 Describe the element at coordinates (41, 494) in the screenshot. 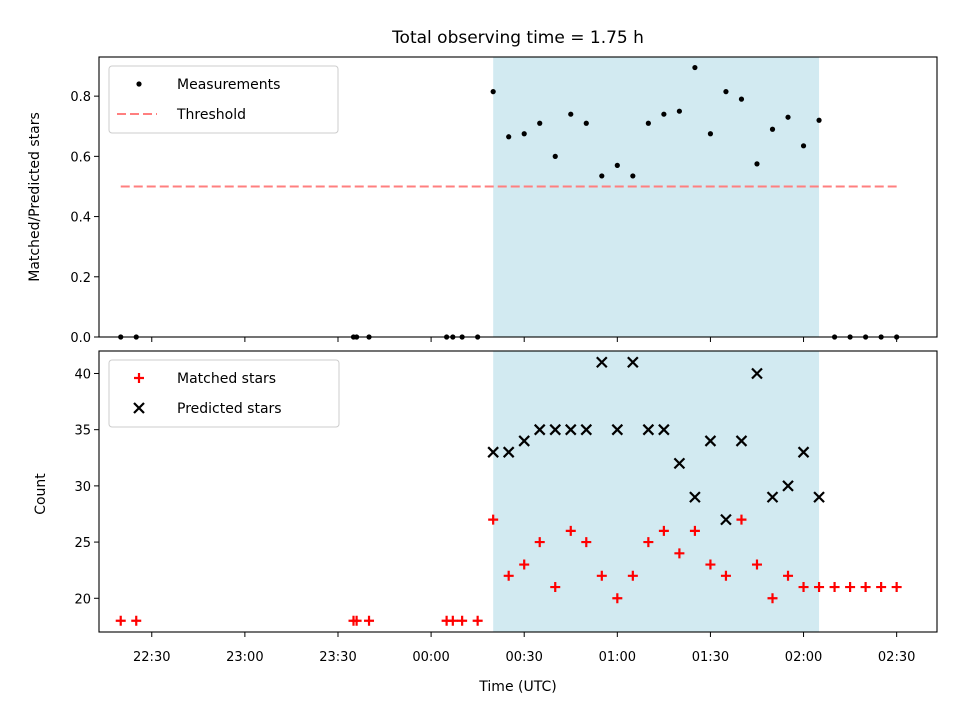

I see `bottom-y-axis-label: Count` at that location.